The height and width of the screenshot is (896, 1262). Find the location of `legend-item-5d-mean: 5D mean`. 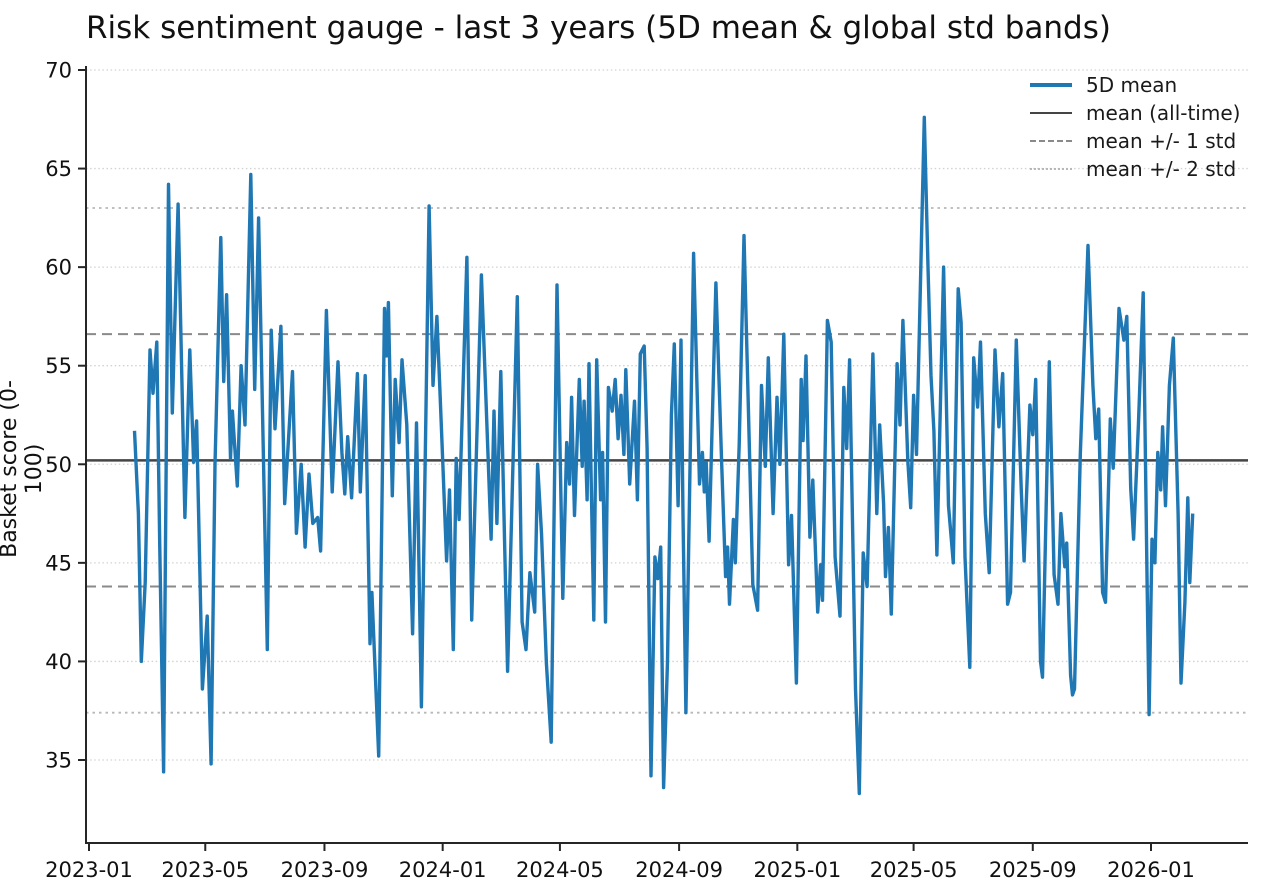

legend-item-5d-mean: 5D mean is located at coordinates (1135, 84).